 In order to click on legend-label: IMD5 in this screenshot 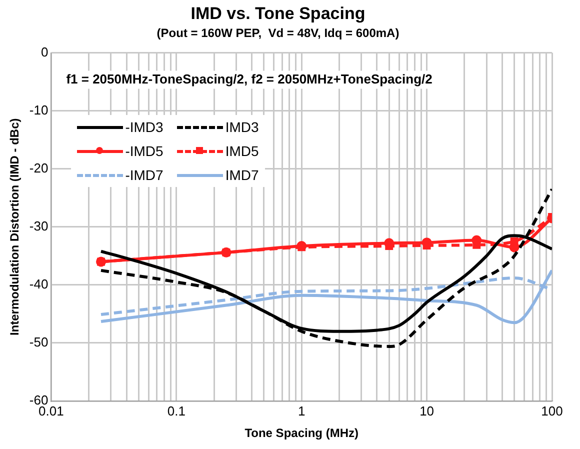, I will do `click(242, 150)`.